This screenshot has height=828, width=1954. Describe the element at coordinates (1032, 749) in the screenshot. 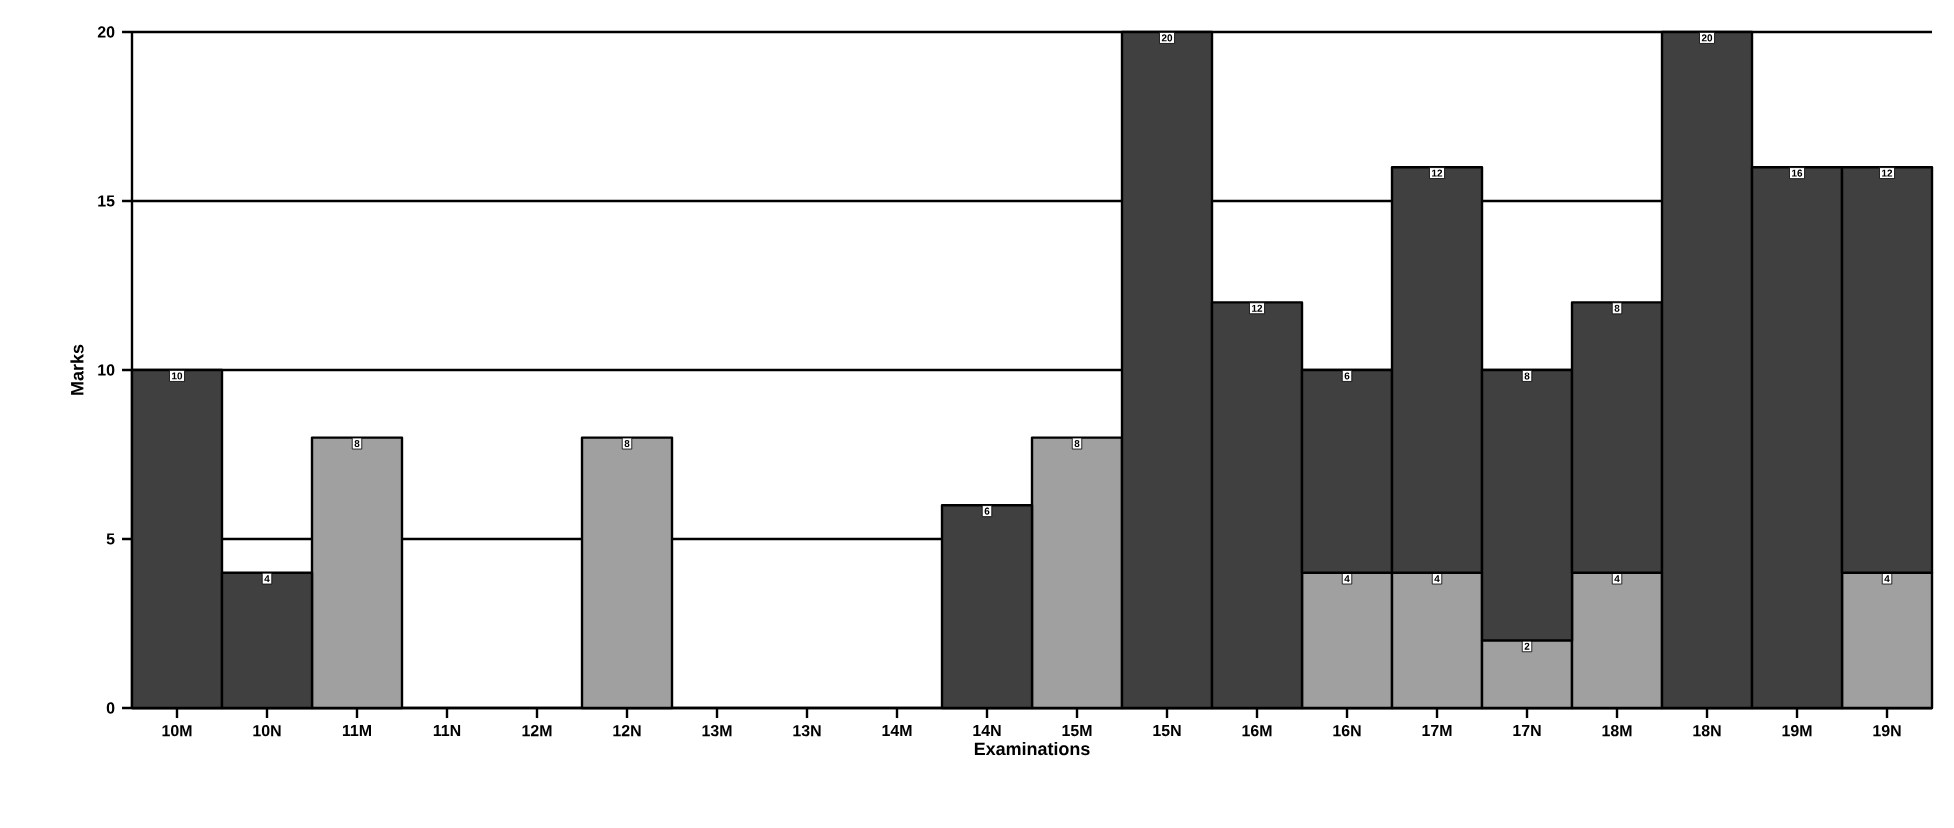

I see `x-axis-title: Examinations` at that location.